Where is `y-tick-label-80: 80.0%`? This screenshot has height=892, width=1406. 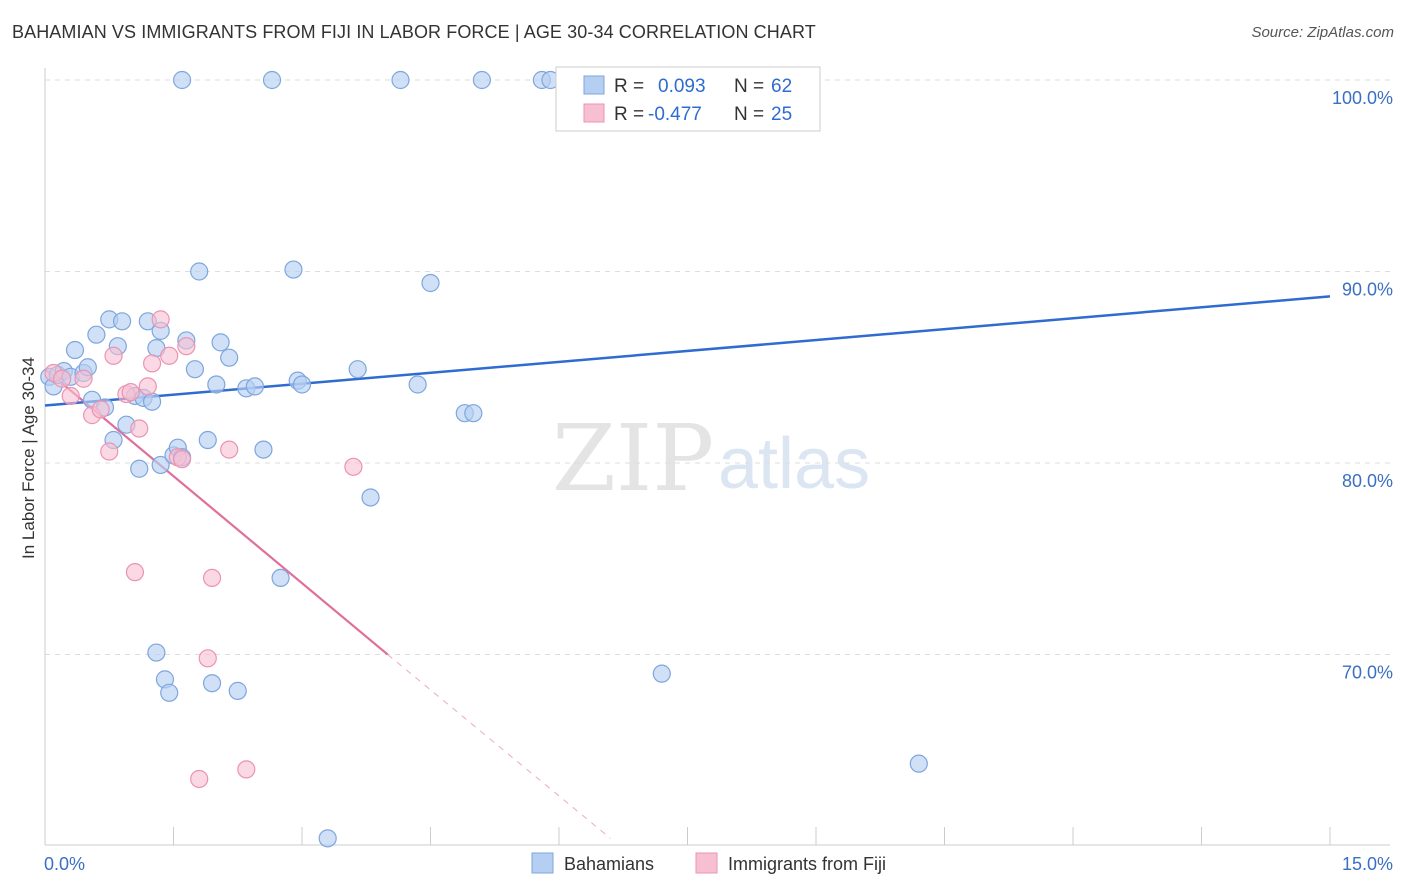
y-tick-label-80: 80.0% is located at coordinates (1367, 481).